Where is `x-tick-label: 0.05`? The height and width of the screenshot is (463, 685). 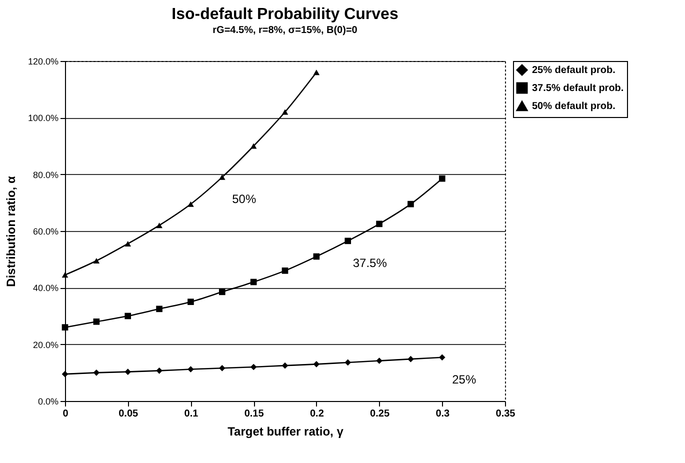 x-tick-label: 0.05 is located at coordinates (128, 414).